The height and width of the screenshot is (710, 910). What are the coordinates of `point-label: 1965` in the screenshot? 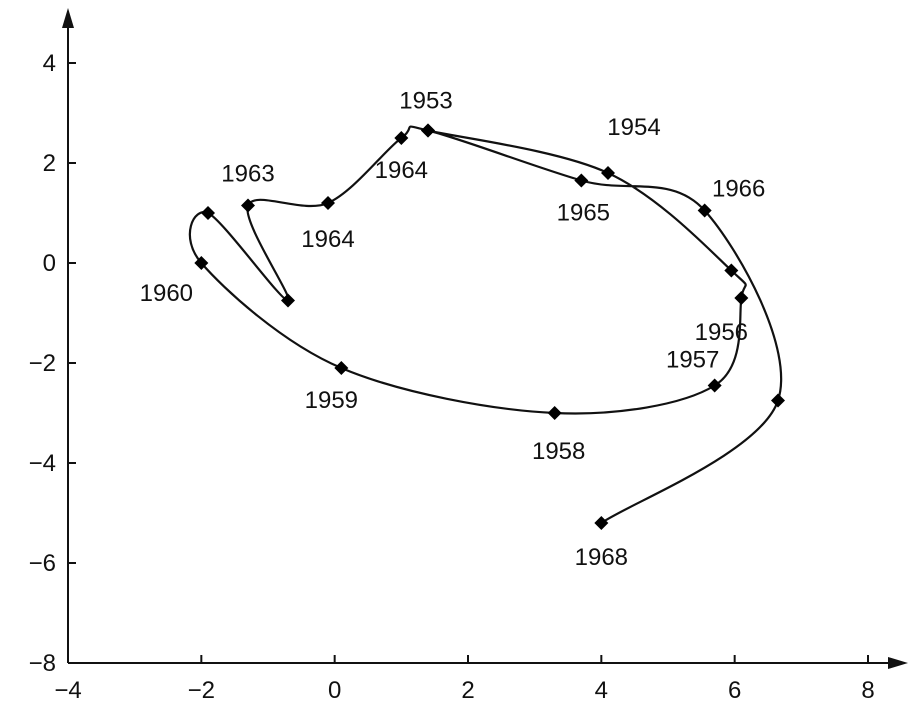 It's located at (583, 213).